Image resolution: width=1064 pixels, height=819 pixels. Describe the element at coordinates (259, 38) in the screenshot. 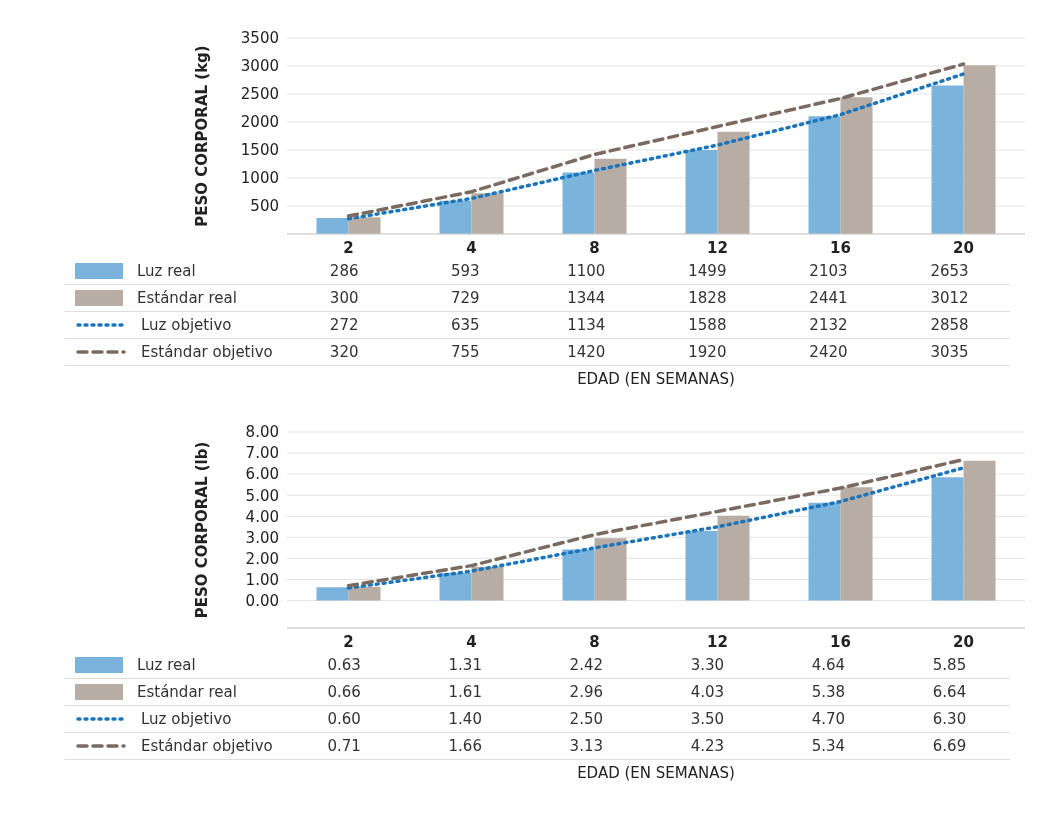

I see `y-tick-label: 3500` at that location.